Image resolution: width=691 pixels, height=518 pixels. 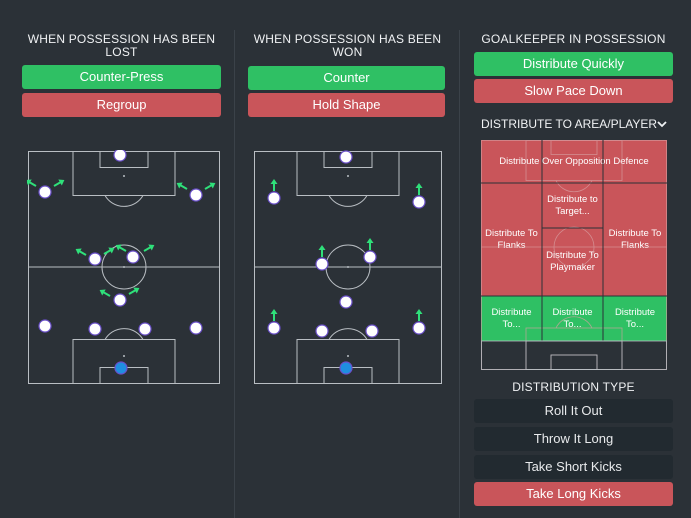 I want to click on distribution-type-title: DISTRIBUTION TYPE, so click(x=573, y=387).